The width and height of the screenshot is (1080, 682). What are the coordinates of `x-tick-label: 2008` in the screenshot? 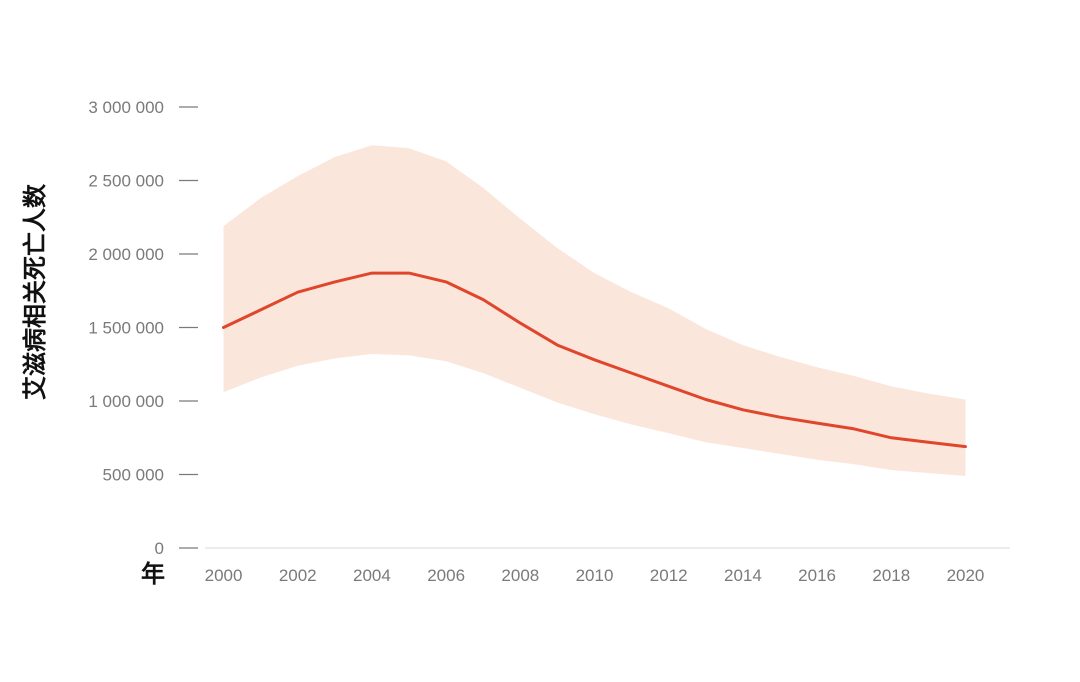 It's located at (520, 575).